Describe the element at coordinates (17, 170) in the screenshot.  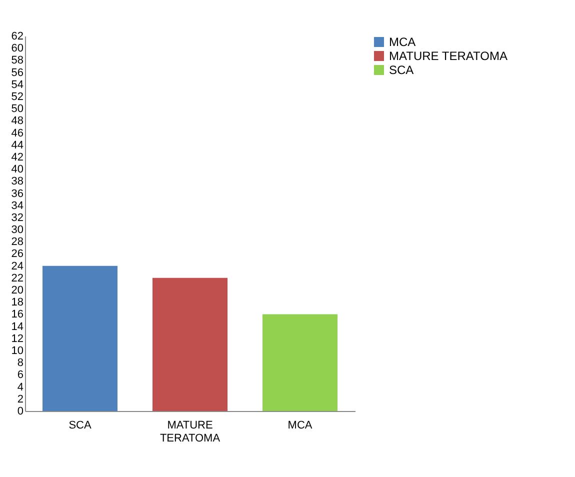
I see `y-tick-label: 40` at that location.